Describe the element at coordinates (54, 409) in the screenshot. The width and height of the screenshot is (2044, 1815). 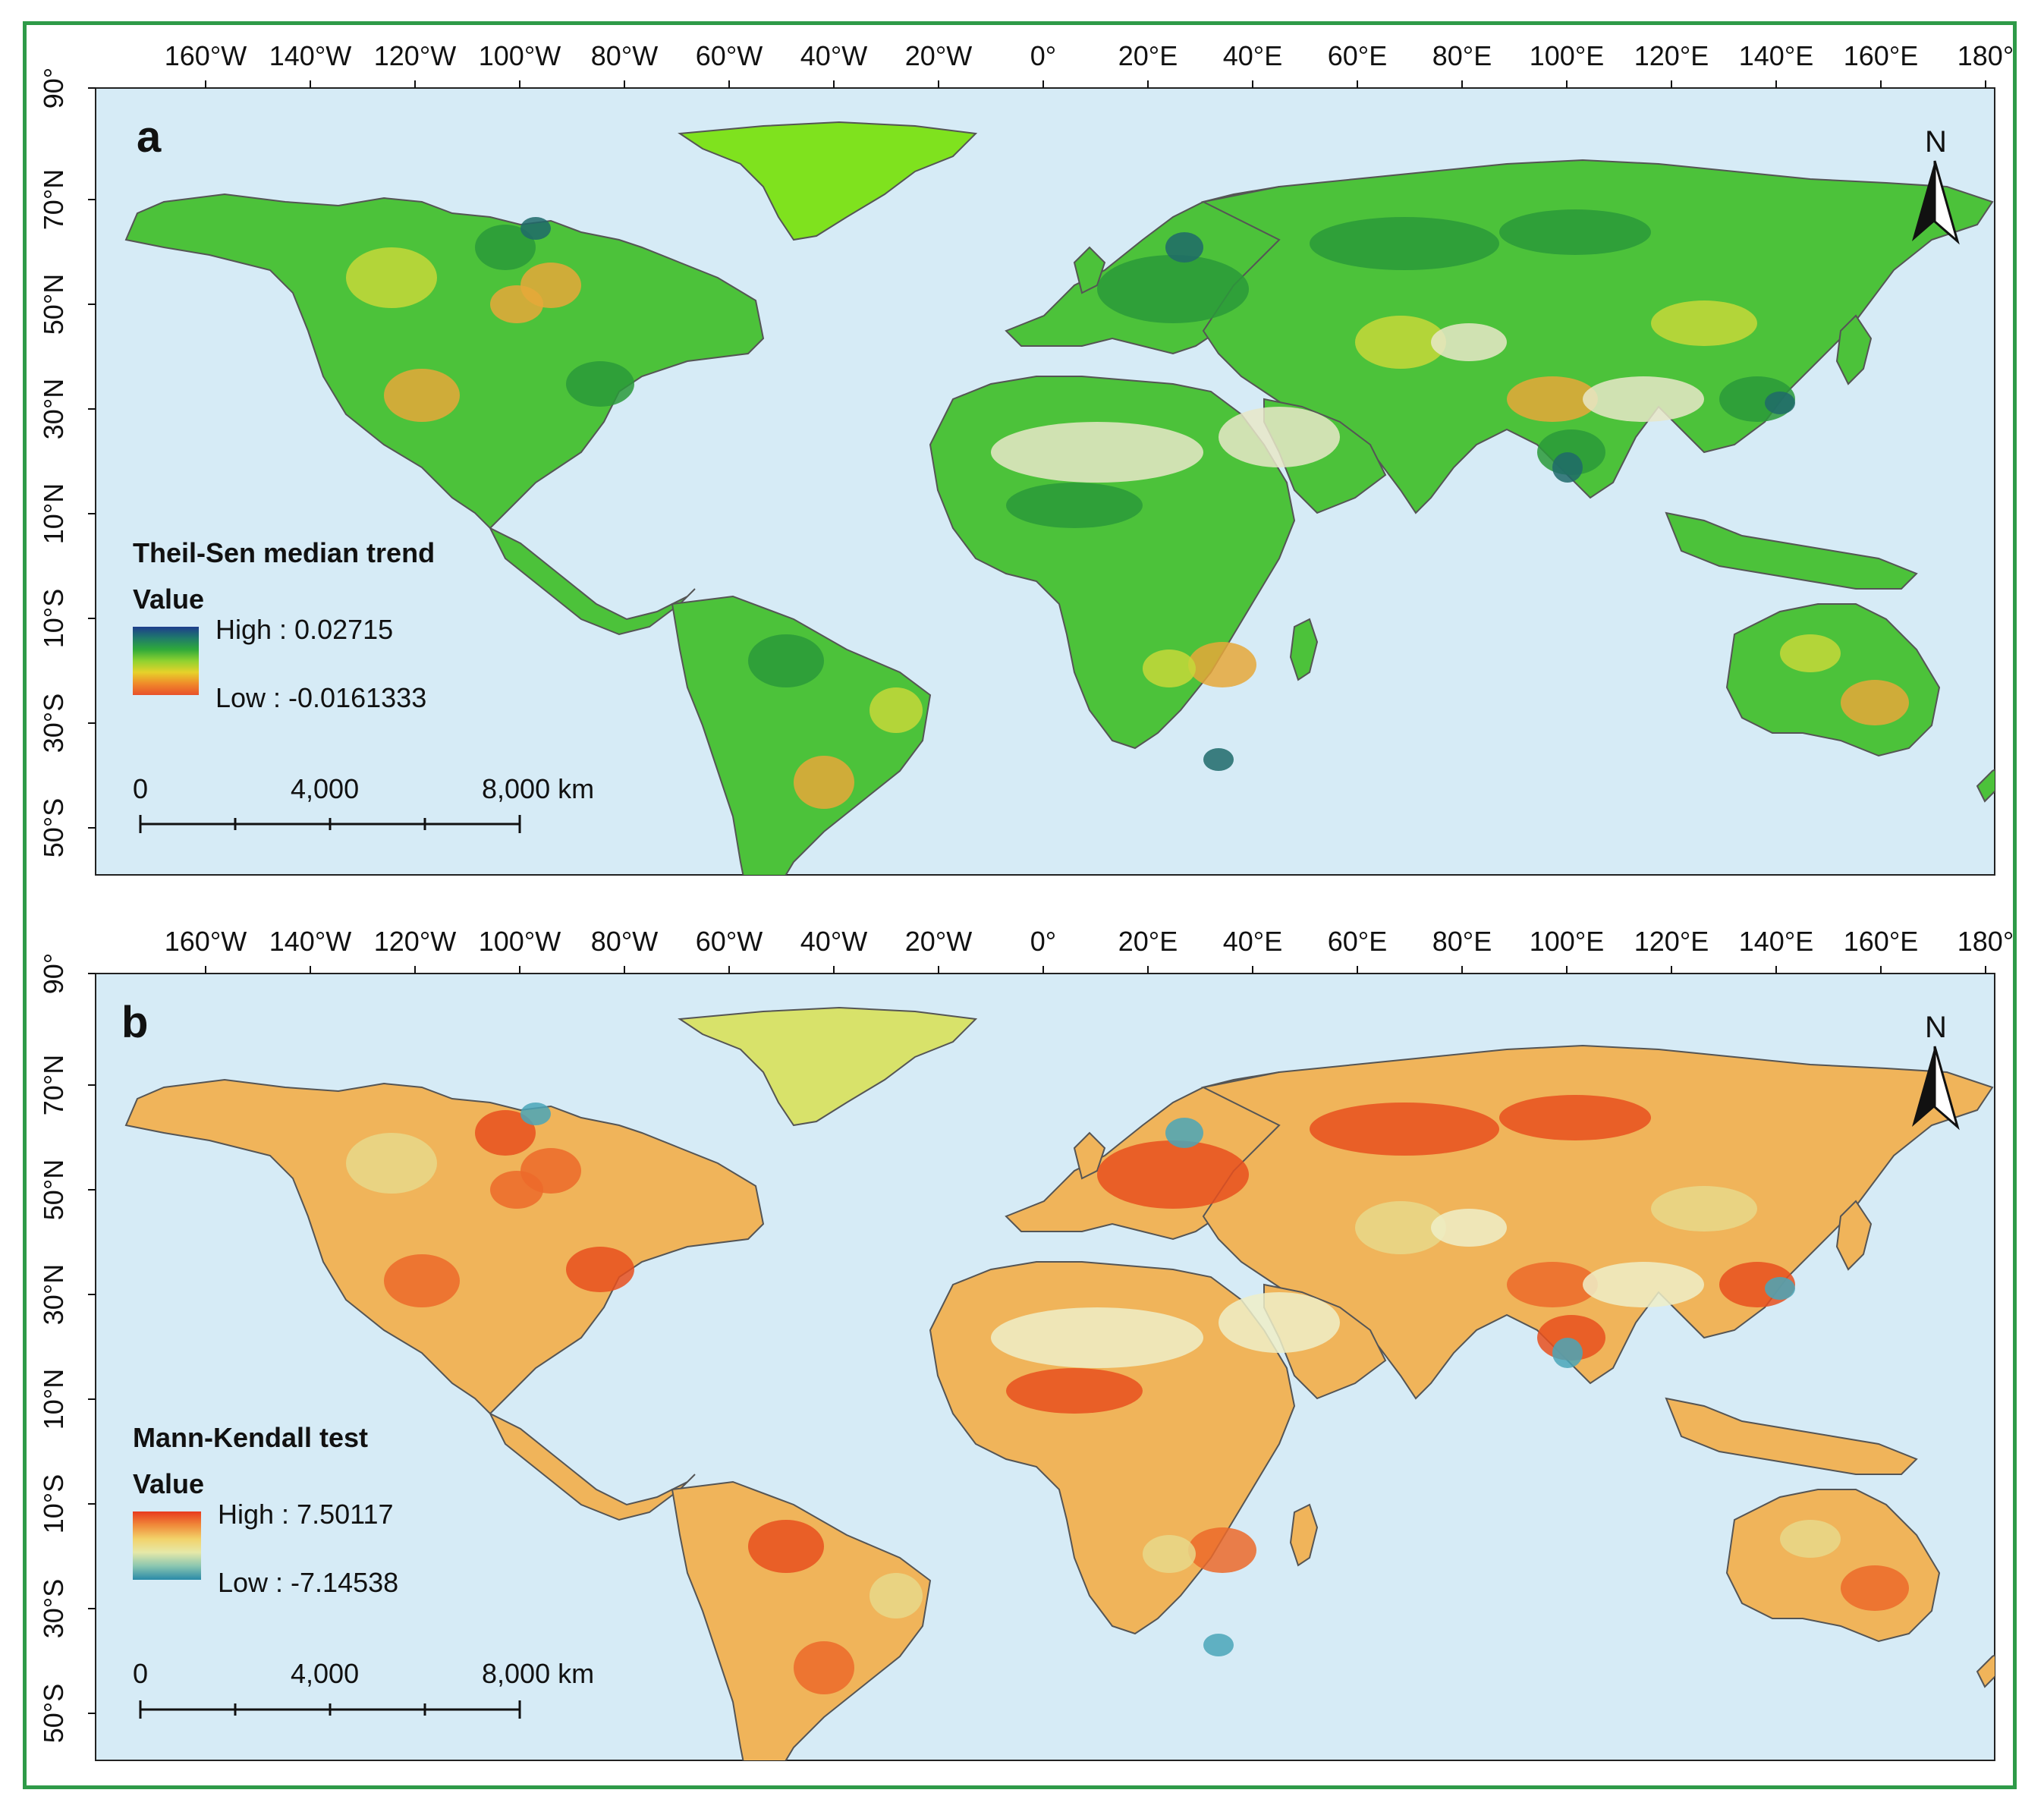
I see `latitude-label: 30°N` at that location.